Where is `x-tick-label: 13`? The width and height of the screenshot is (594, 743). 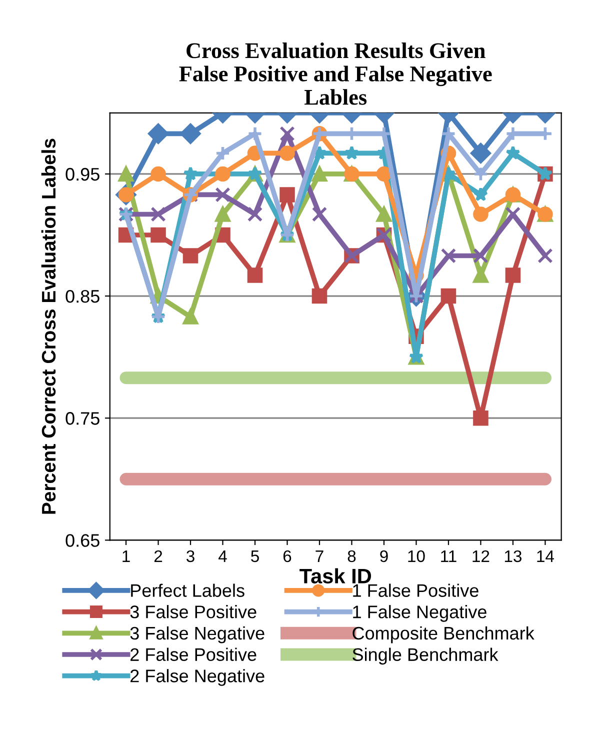
x-tick-label: 13 is located at coordinates (513, 556).